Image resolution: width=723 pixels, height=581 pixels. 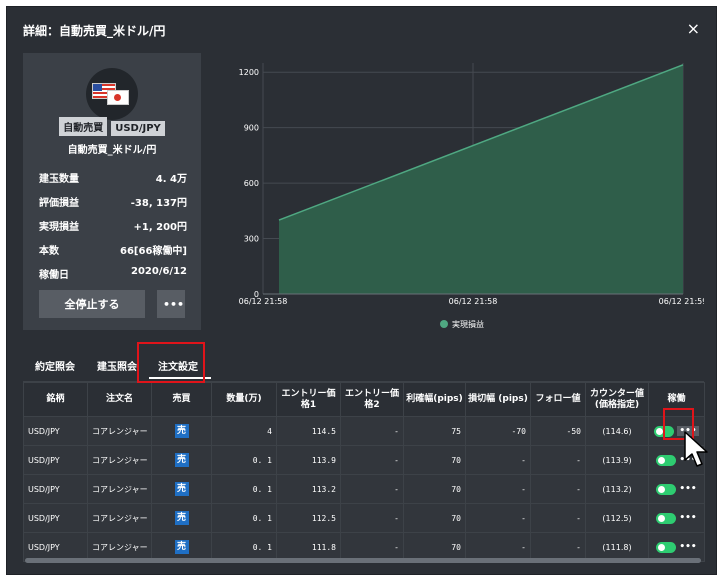 I want to click on column-header: 銘柄, so click(x=55, y=399).